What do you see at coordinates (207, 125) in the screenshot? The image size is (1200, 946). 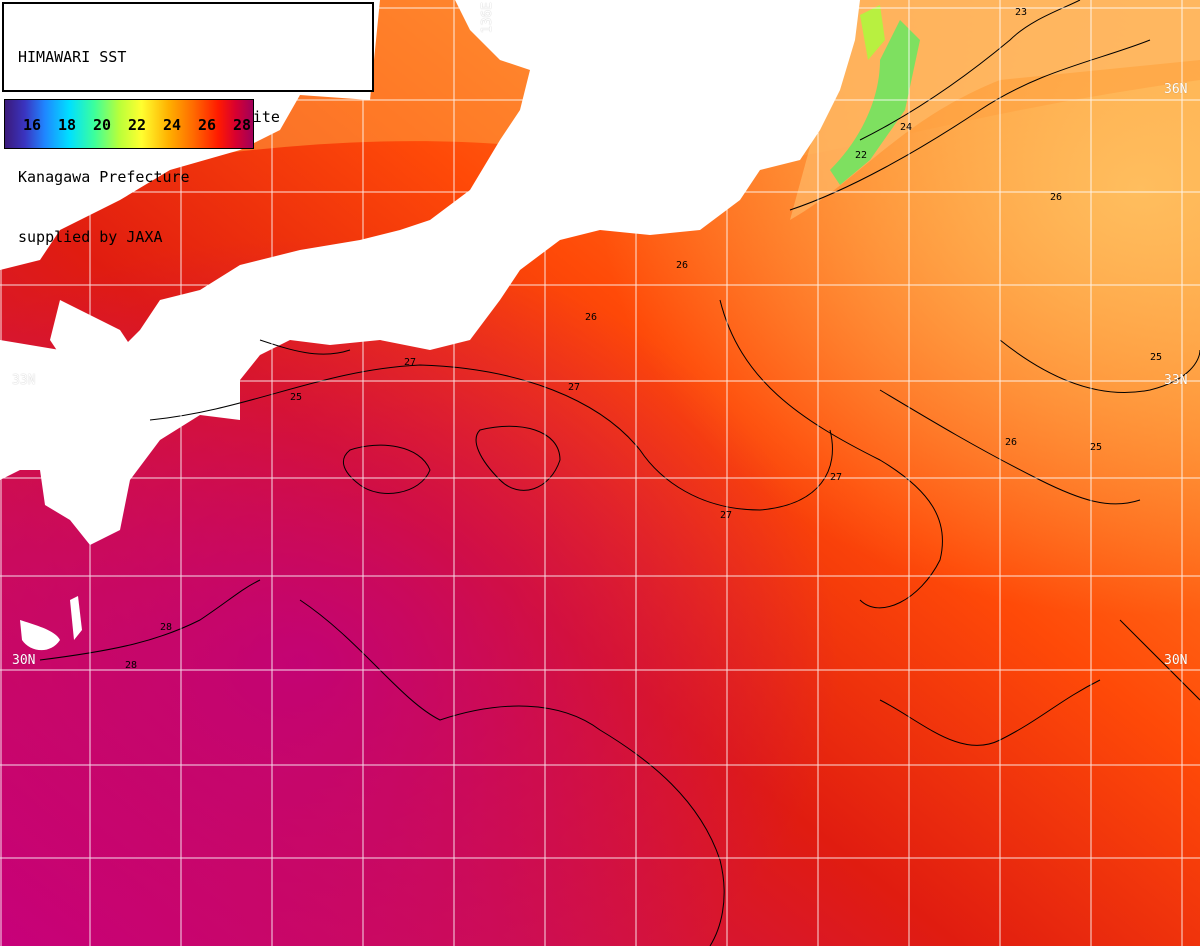 I see `colorbar-tick: 26` at bounding box center [207, 125].